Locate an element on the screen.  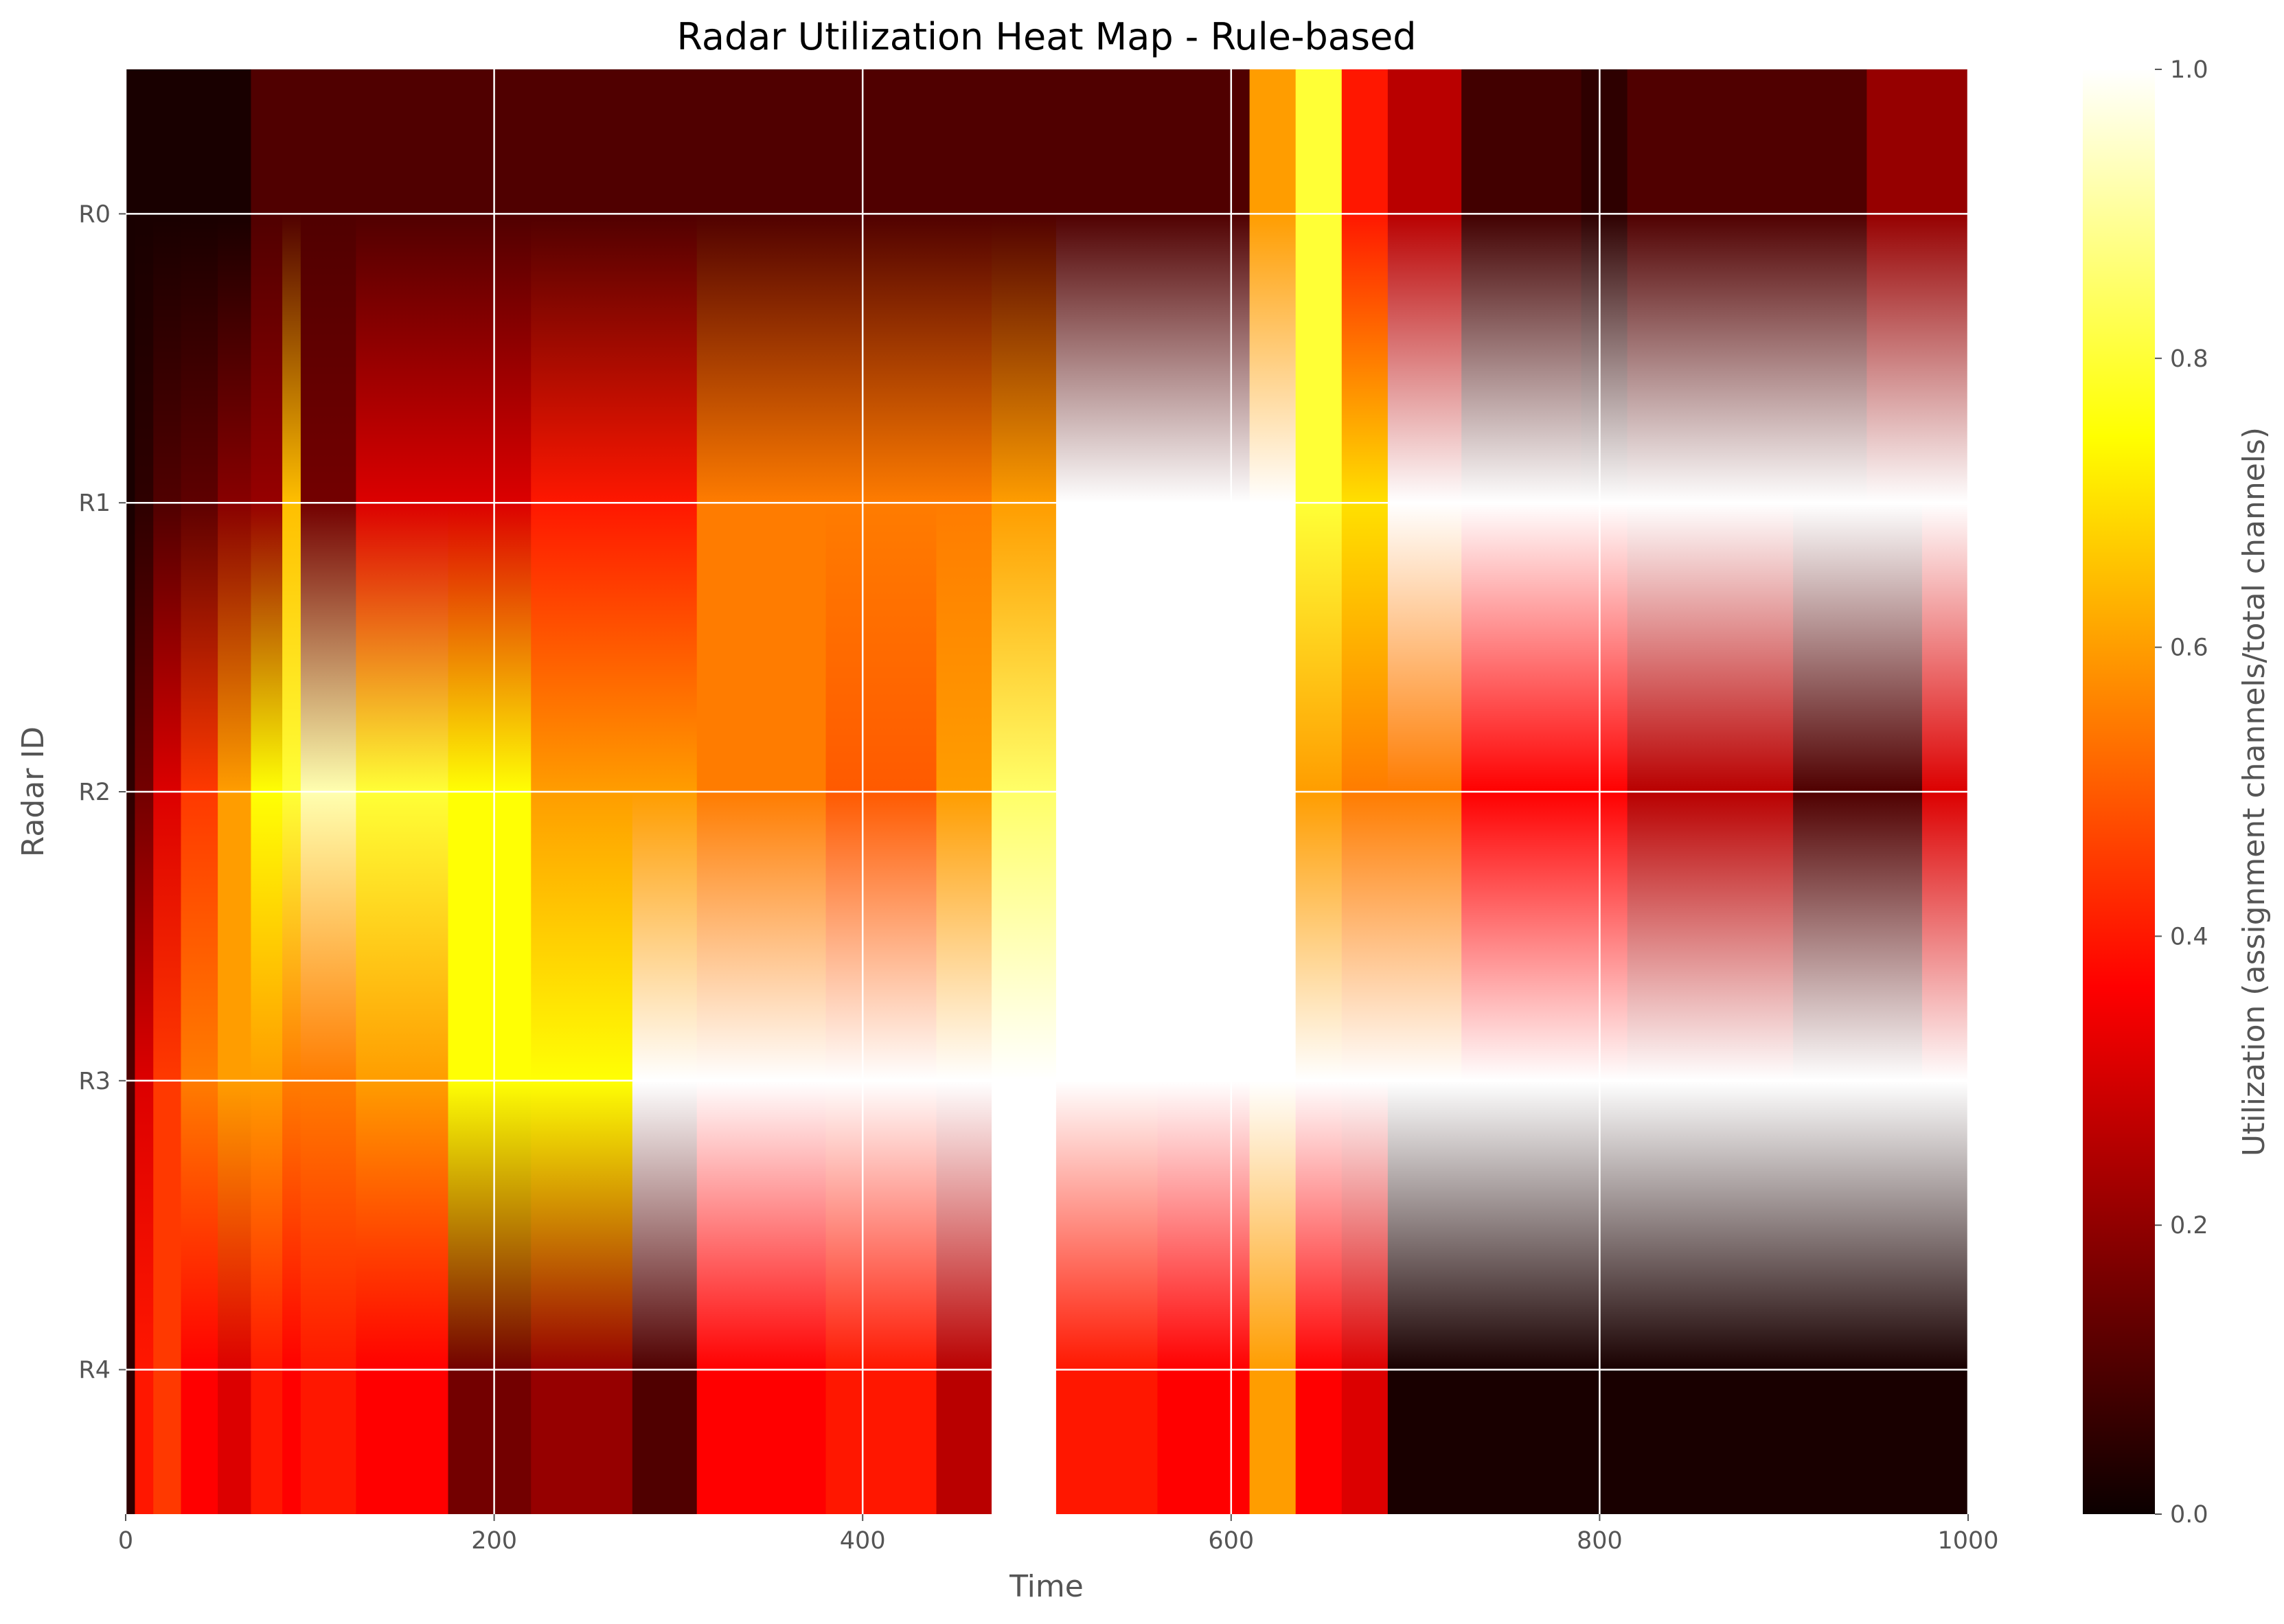
x-tick-label: 1000 is located at coordinates (1967, 1541).